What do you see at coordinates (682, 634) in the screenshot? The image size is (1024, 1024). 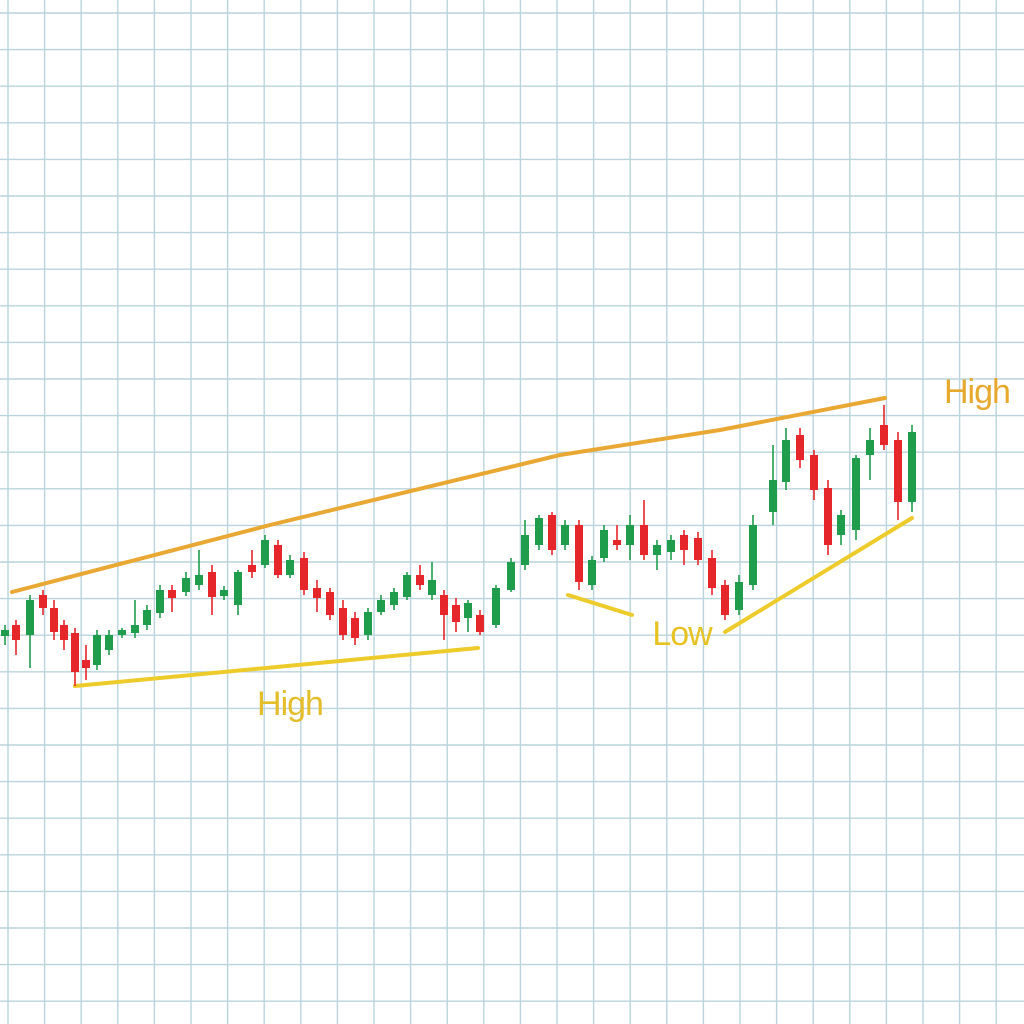 I see `annotation-label: Low` at bounding box center [682, 634].